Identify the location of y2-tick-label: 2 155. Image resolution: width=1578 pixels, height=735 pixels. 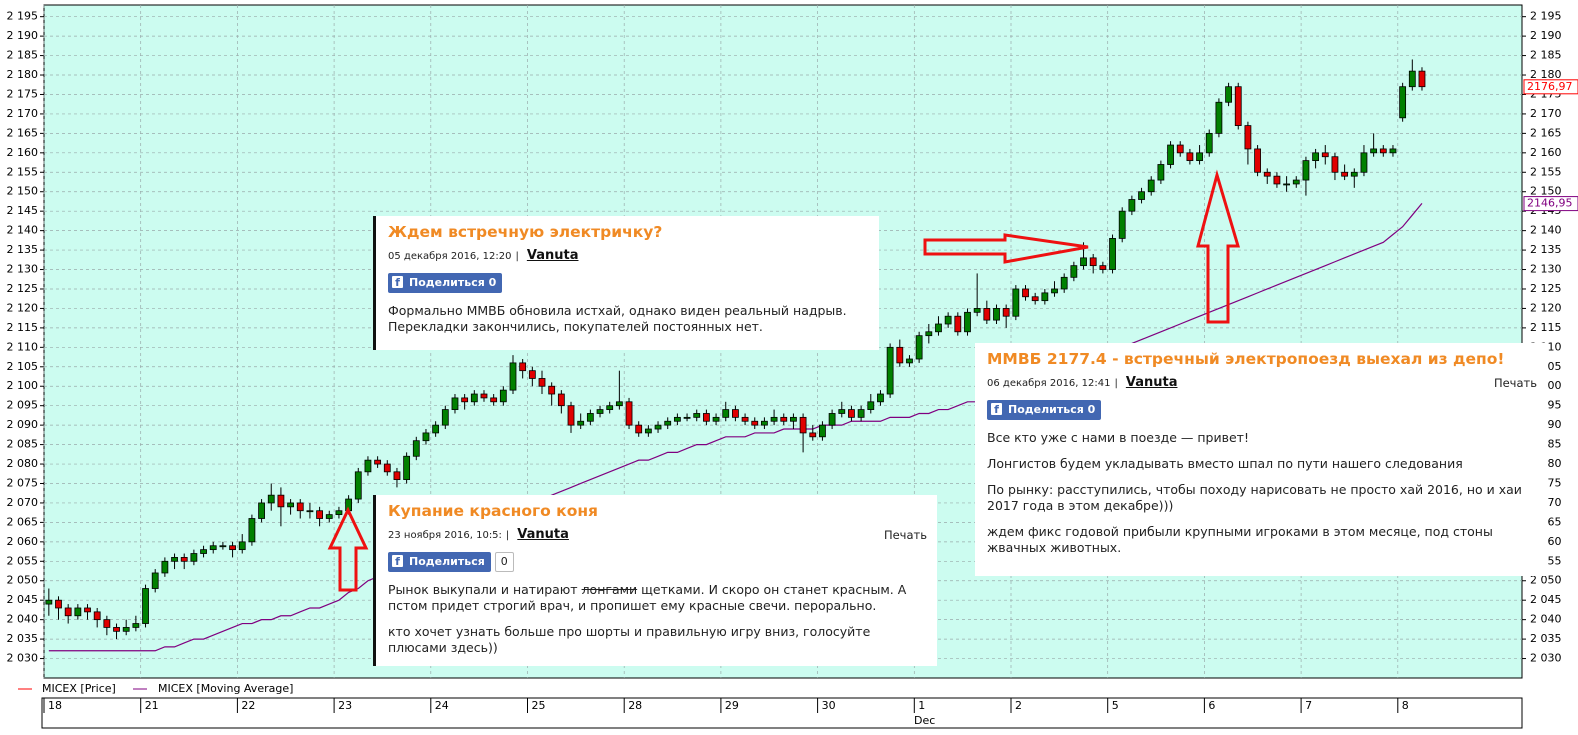
(1546, 171).